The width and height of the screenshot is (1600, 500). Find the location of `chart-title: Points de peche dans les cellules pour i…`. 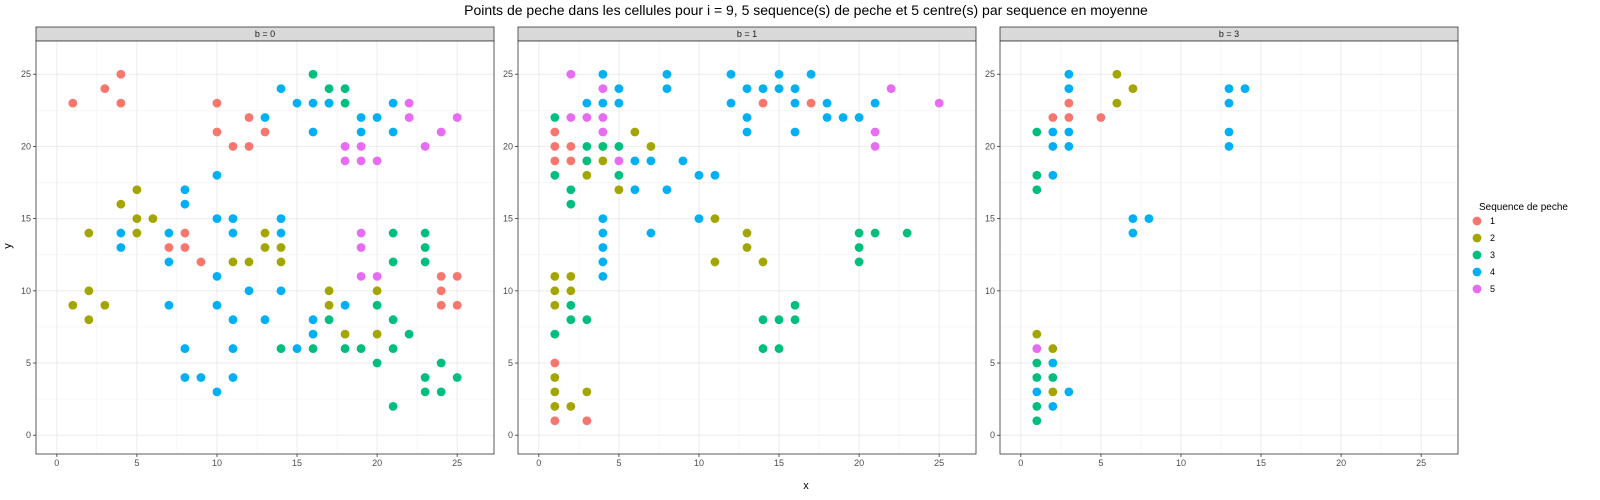

chart-title: Points de peche dans les cellules pour i… is located at coordinates (806, 10).